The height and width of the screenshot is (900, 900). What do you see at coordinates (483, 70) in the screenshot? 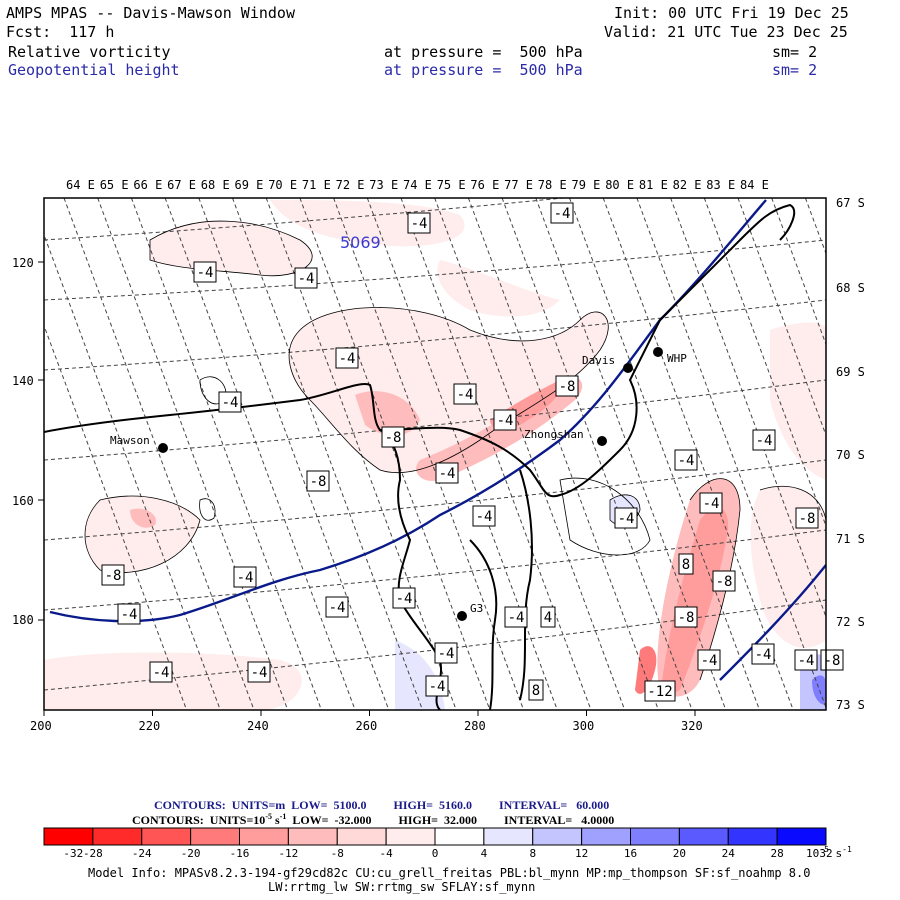
I see `field-height-level: at pressure = 500 hPa` at bounding box center [483, 70].